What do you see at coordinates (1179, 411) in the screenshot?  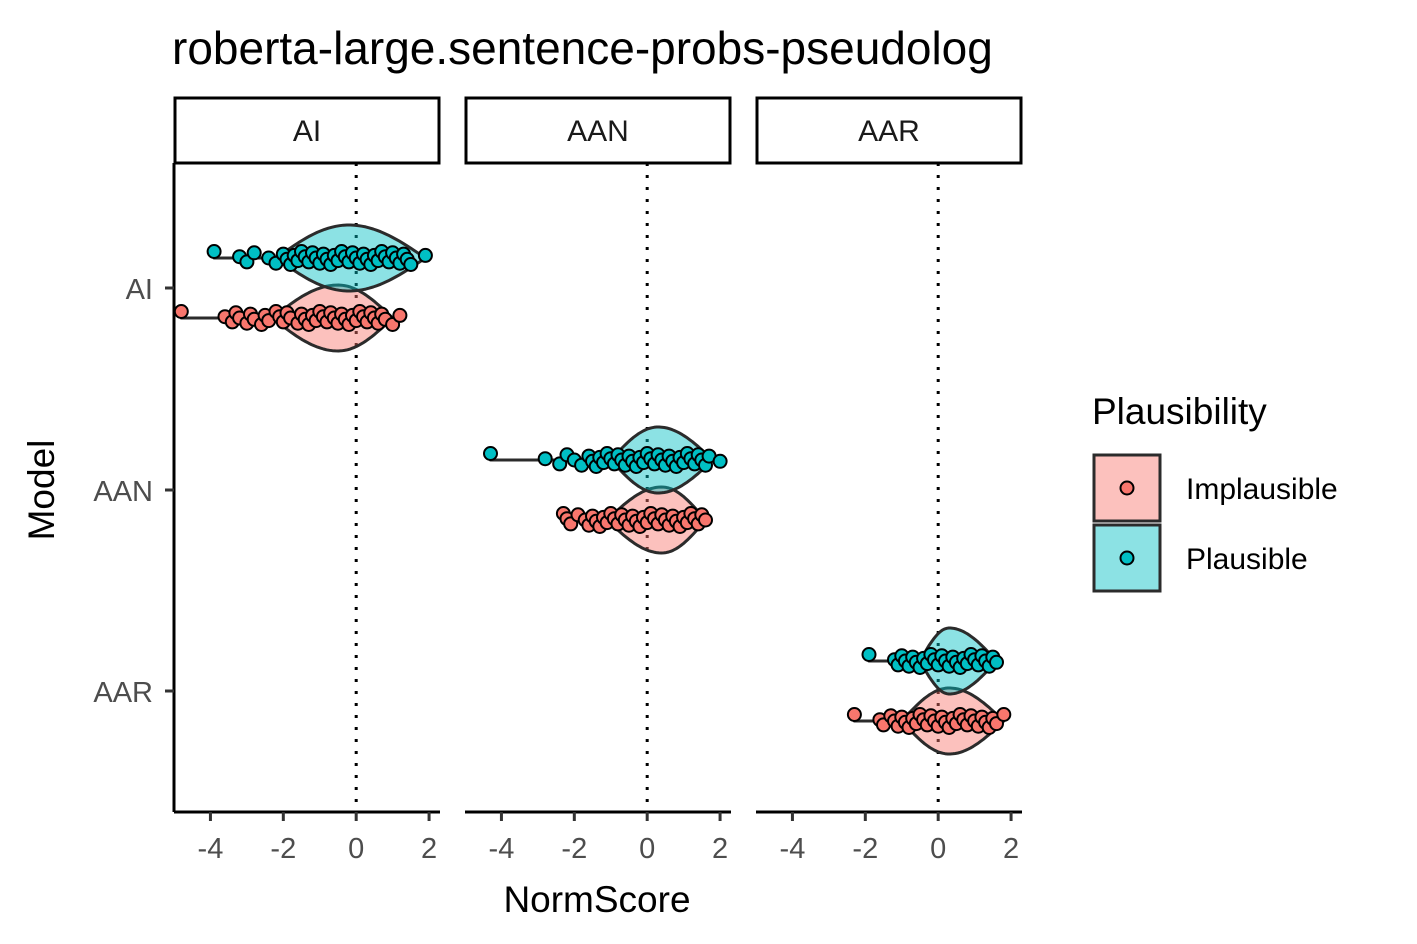 I see `legend-title: Plausibility` at bounding box center [1179, 411].